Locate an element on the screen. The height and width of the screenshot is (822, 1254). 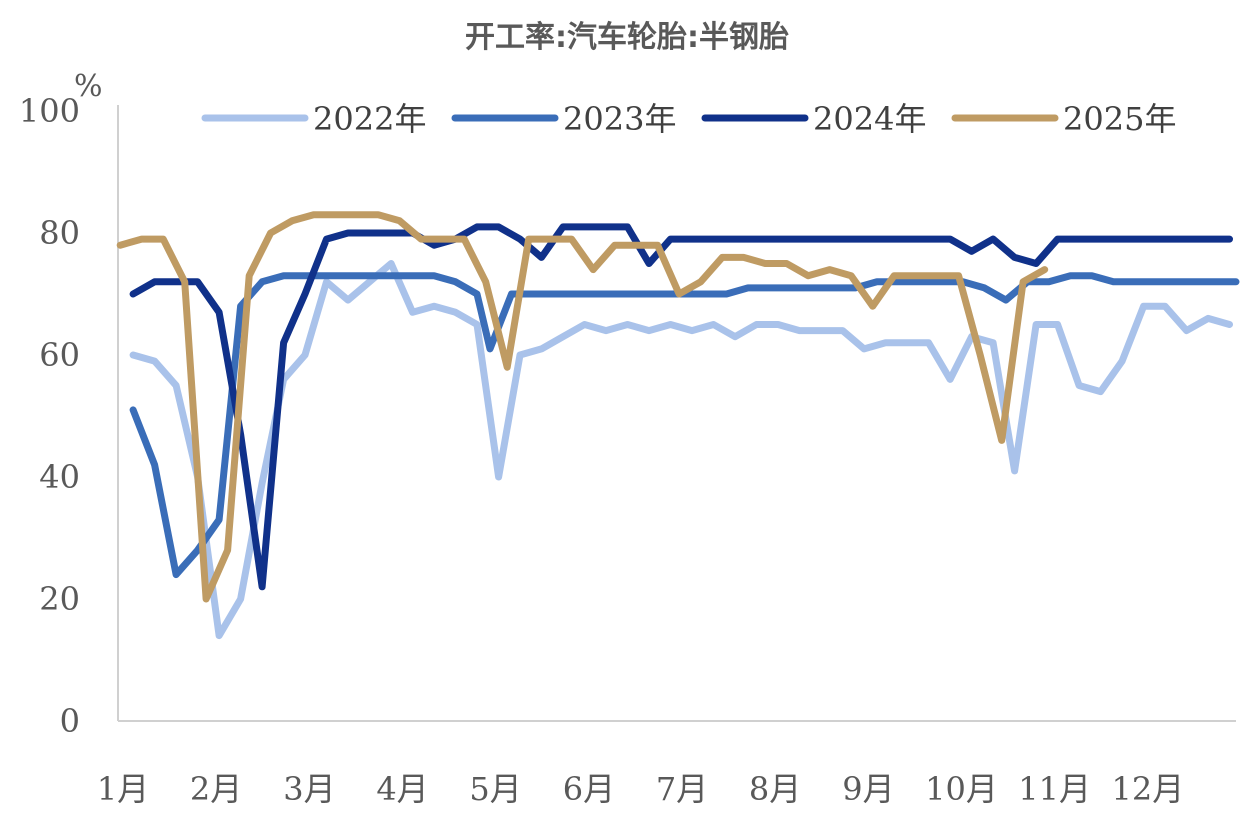
y-tick-label: 40 is located at coordinates (59, 477).